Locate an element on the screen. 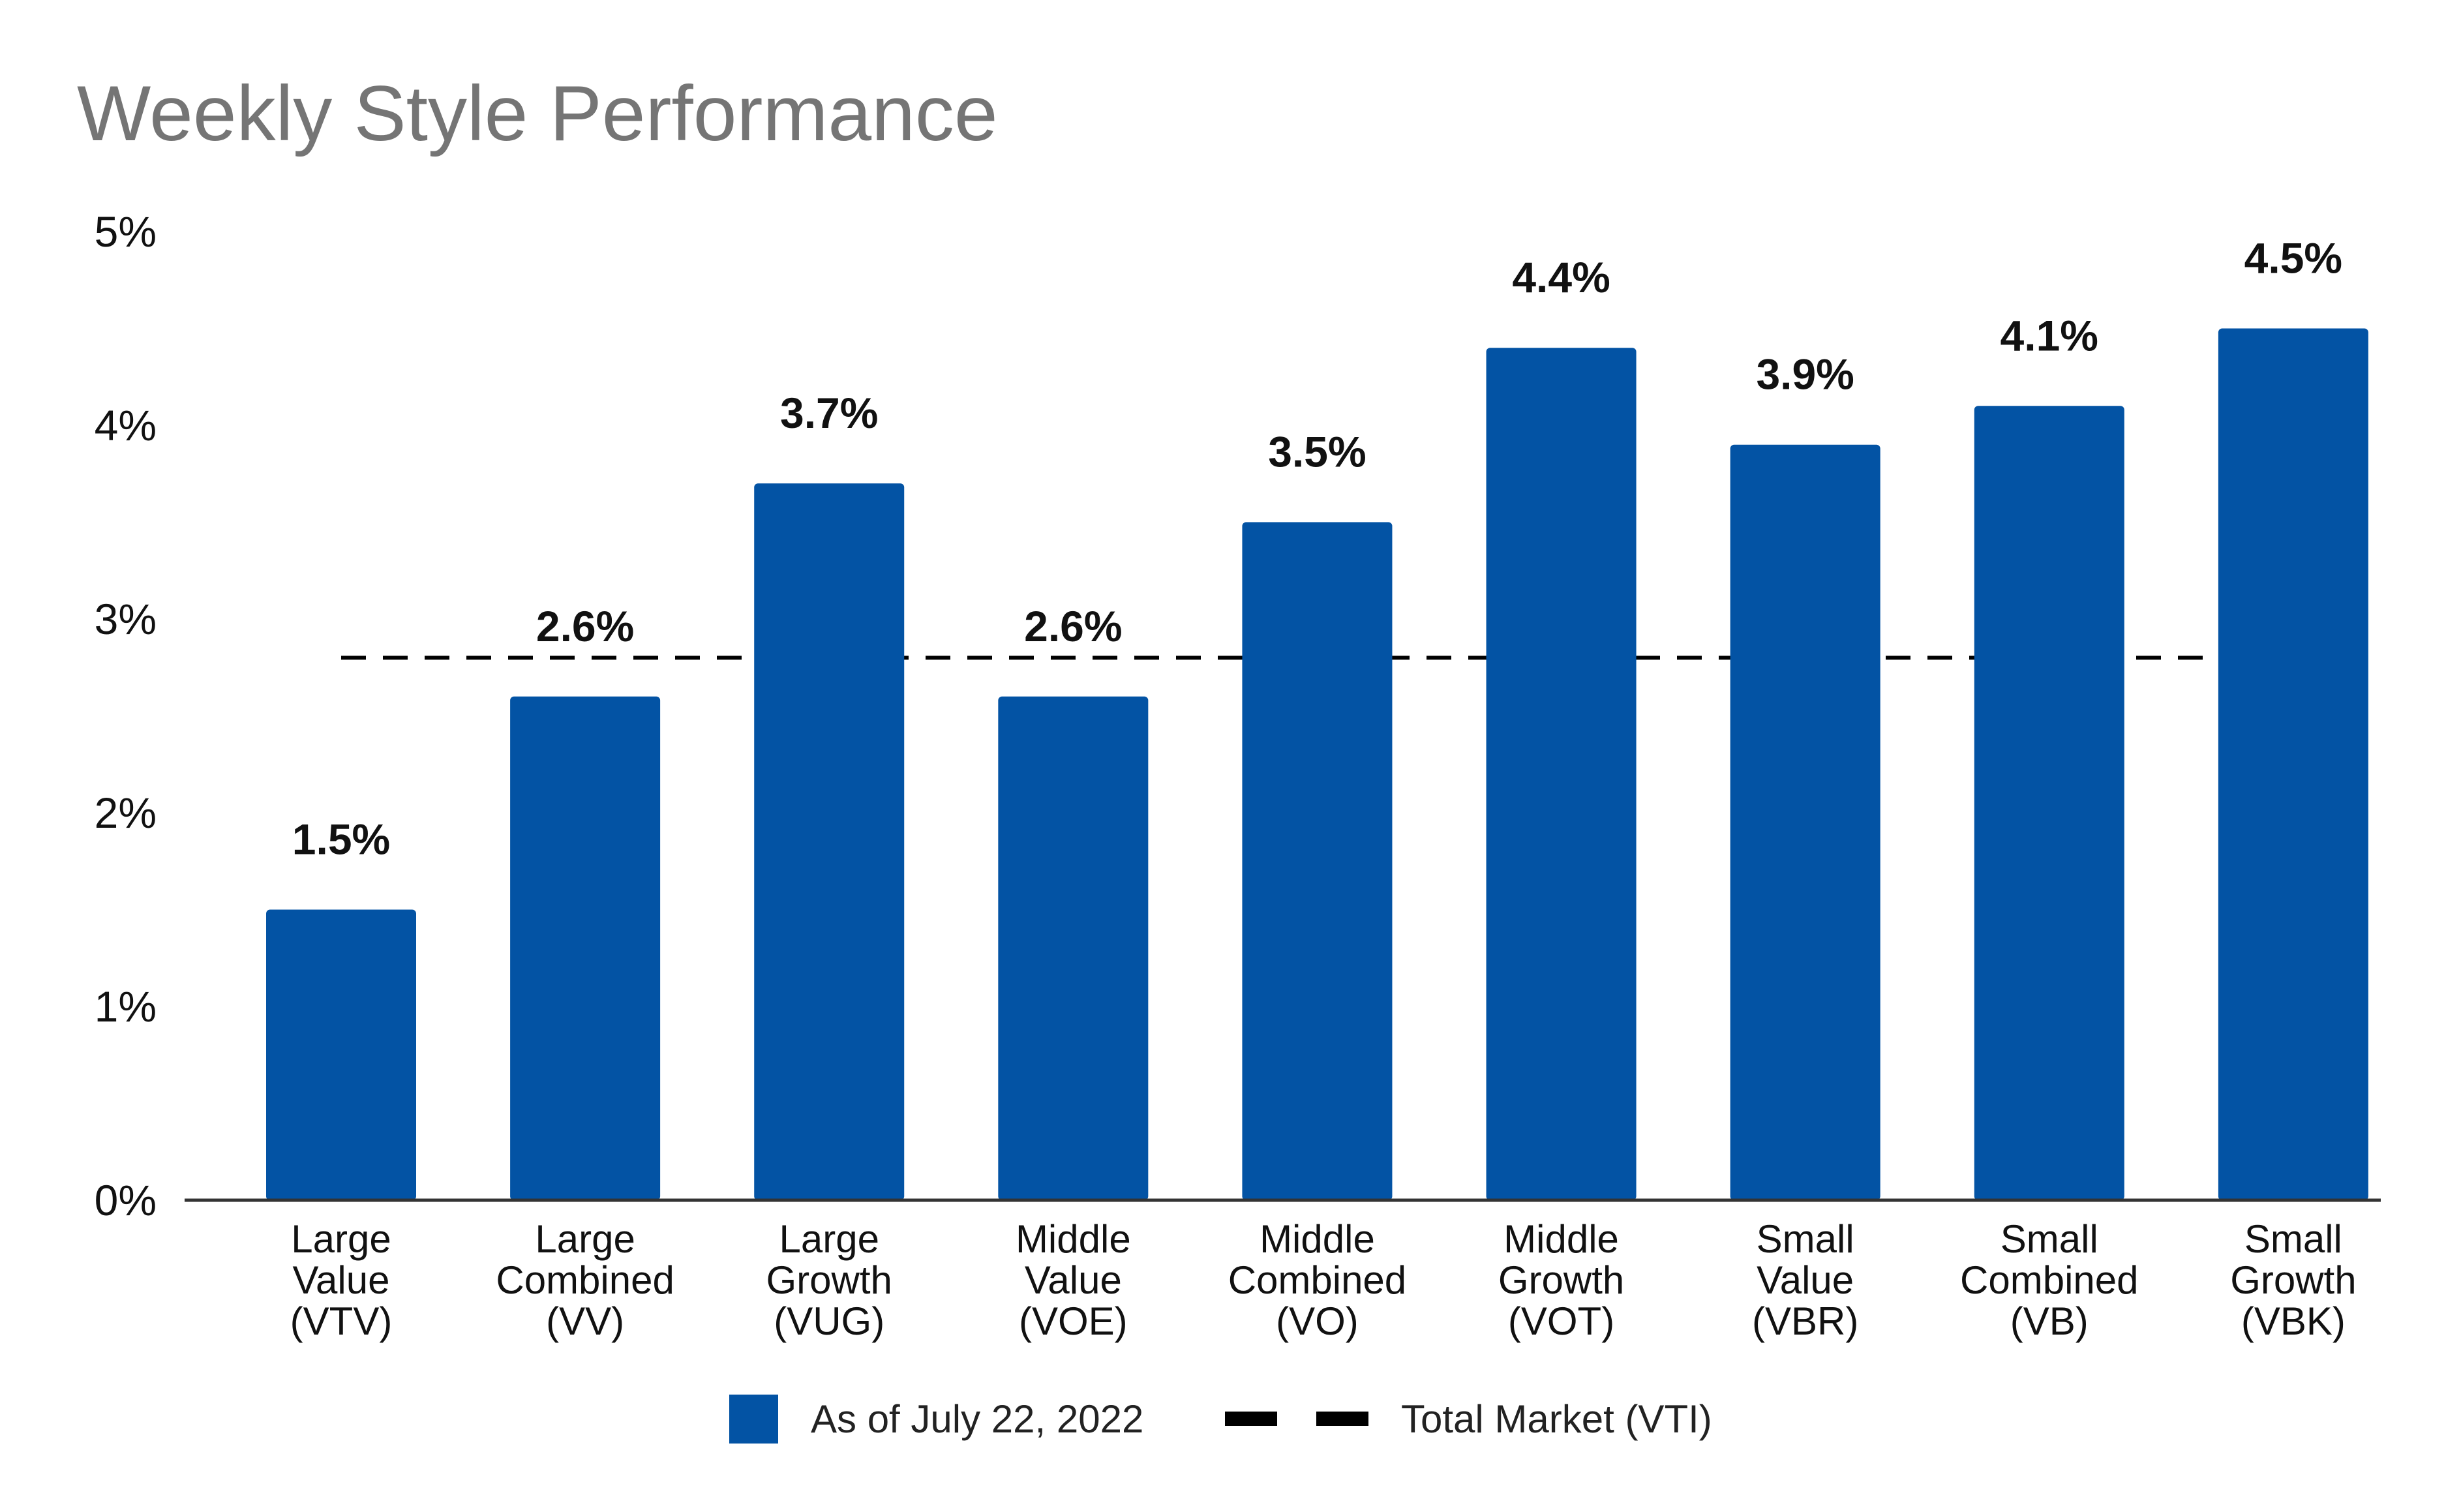 The height and width of the screenshot is (1512, 2446). y-axis-ticks: 0% 1% 2% 3% 4% 5% is located at coordinates (126, 715).